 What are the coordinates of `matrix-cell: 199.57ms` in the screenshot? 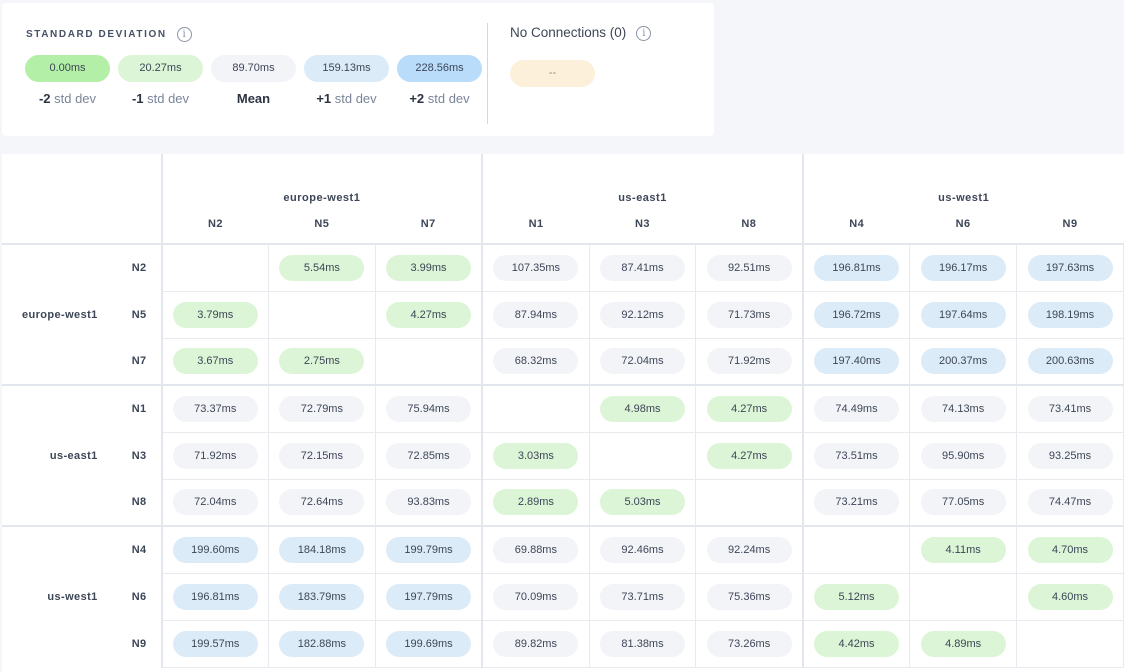 It's located at (214, 643).